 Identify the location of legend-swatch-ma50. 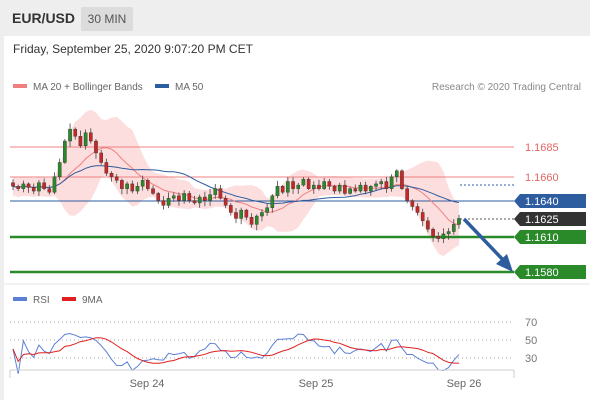
(162, 86).